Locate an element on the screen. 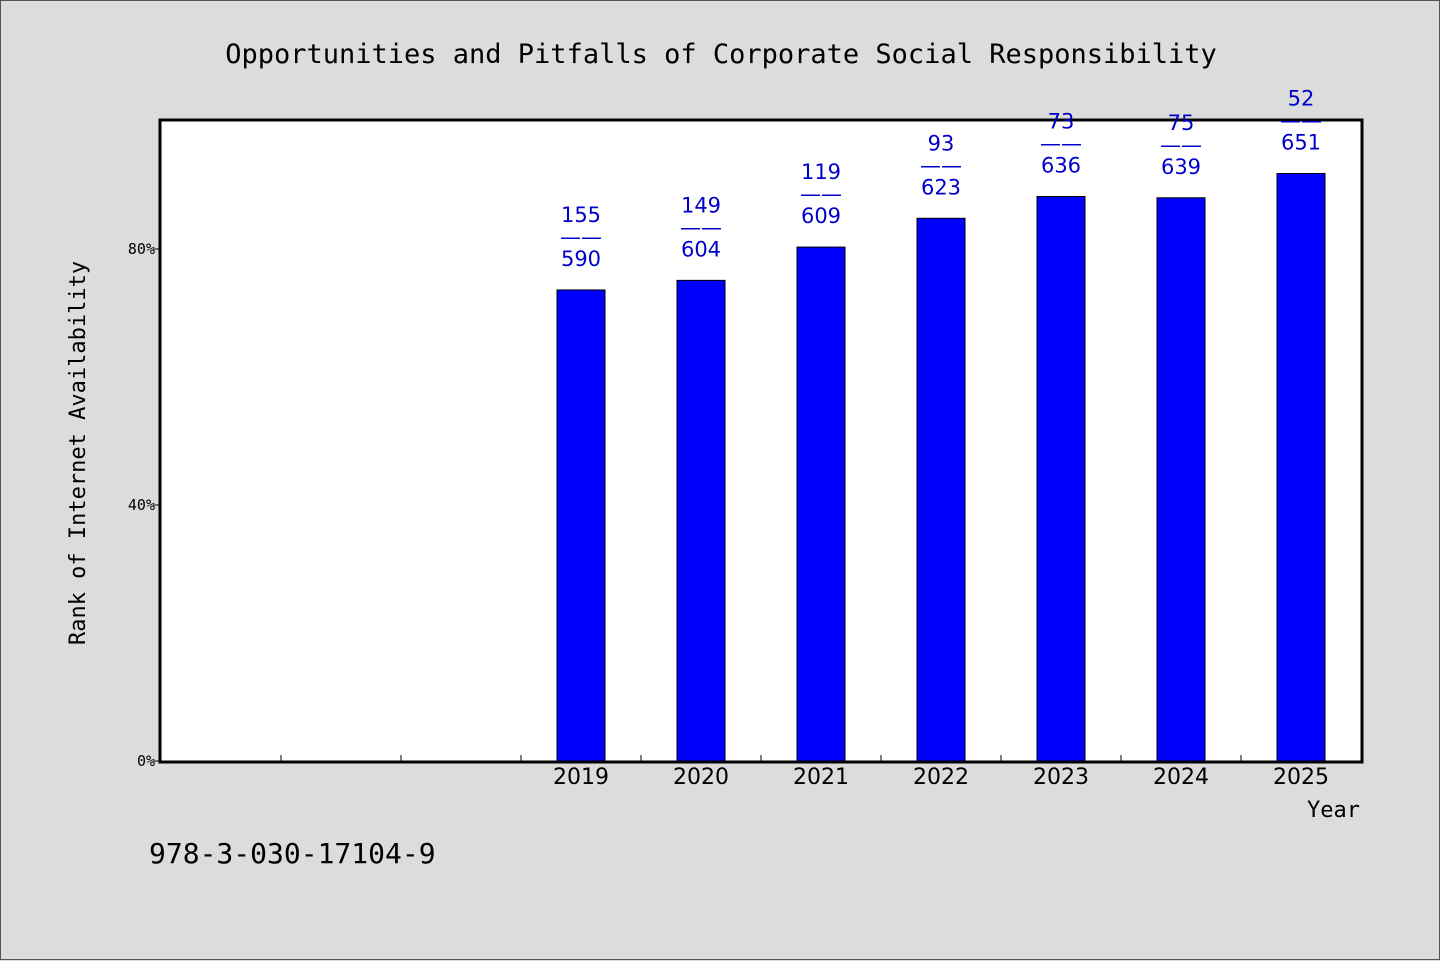  x-tick-label: 2021 is located at coordinates (821, 777).